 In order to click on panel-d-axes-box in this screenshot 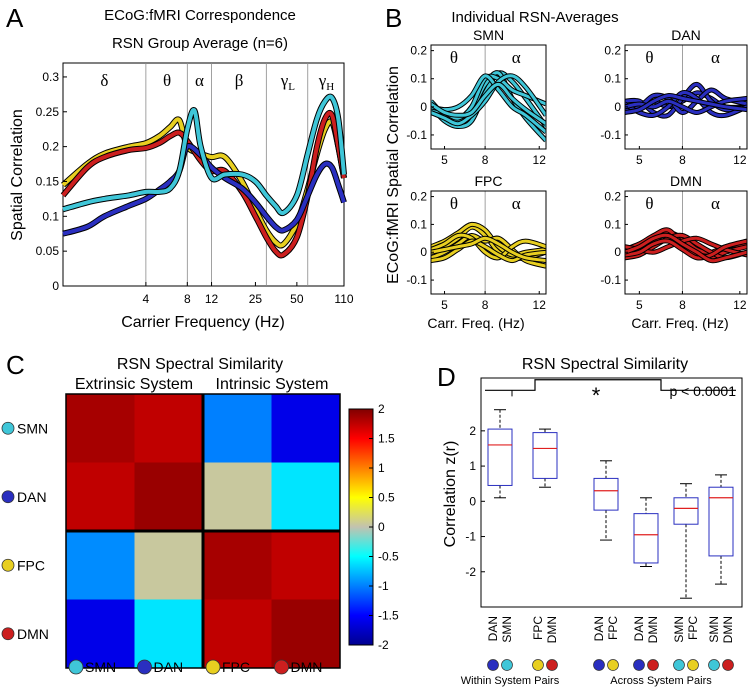, I will do `click(611, 492)`.